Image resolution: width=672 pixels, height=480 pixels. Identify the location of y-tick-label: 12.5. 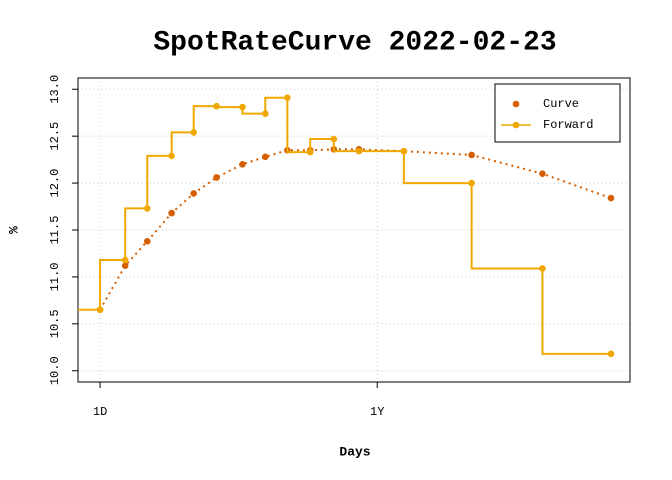
(55, 136).